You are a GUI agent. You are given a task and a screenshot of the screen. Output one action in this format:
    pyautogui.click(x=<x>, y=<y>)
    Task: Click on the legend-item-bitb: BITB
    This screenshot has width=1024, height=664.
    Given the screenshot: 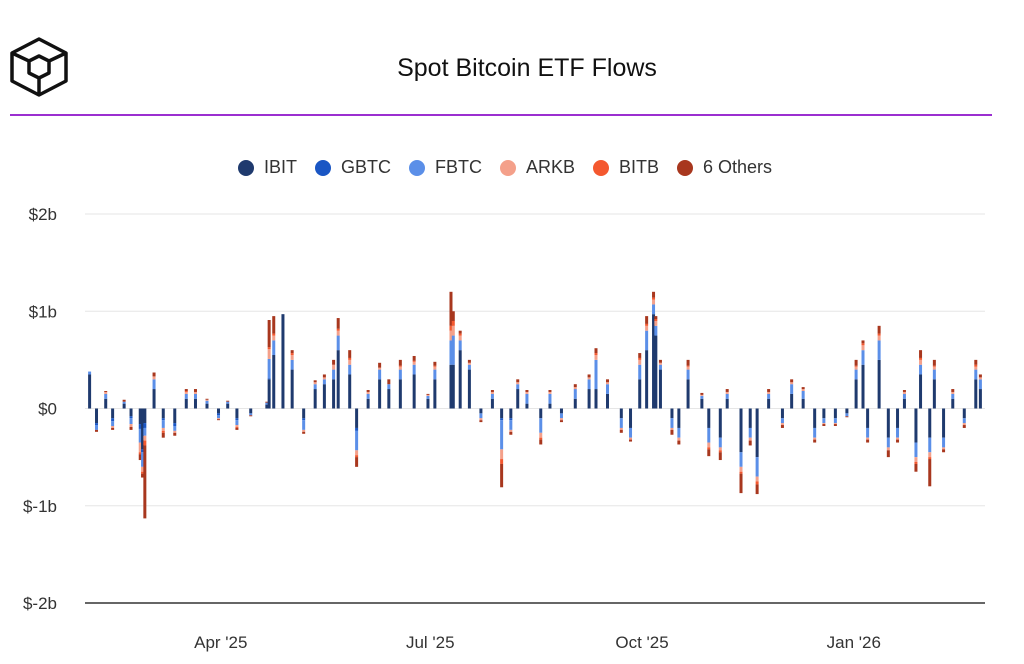 What is the action you would take?
    pyautogui.click(x=626, y=167)
    